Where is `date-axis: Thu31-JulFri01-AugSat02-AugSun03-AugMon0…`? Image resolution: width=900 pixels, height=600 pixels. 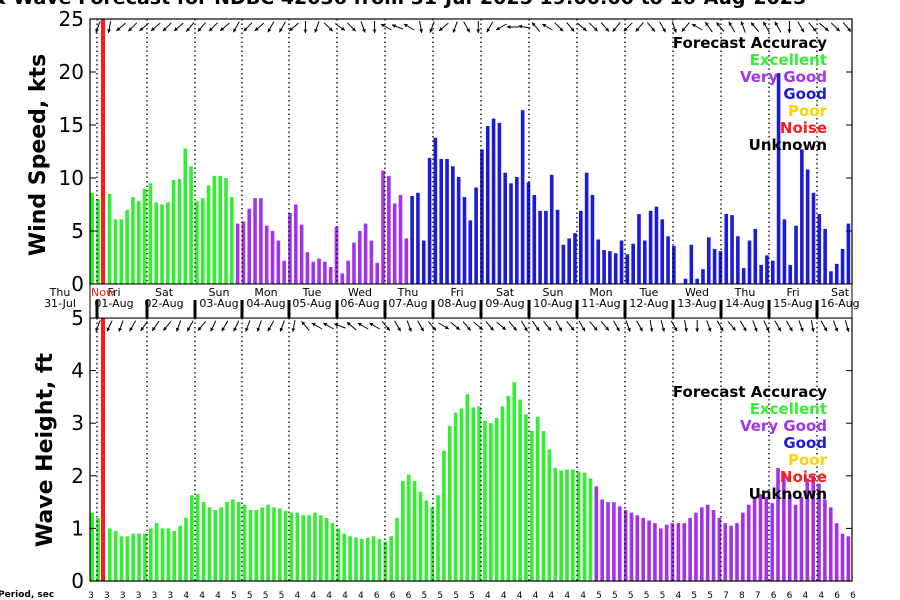
date-axis: Thu31-JulFri01-AugSat02-AugSun03-AugMon0… is located at coordinates (452, 301).